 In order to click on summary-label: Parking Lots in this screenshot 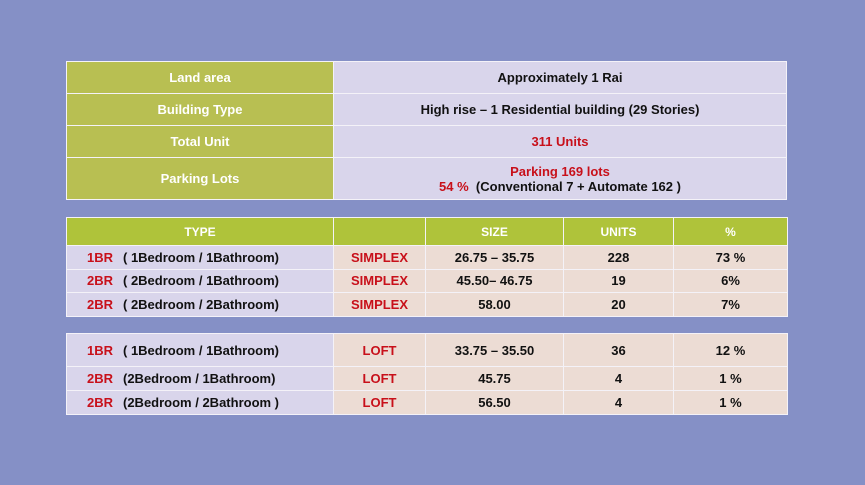, I will do `click(200, 178)`.